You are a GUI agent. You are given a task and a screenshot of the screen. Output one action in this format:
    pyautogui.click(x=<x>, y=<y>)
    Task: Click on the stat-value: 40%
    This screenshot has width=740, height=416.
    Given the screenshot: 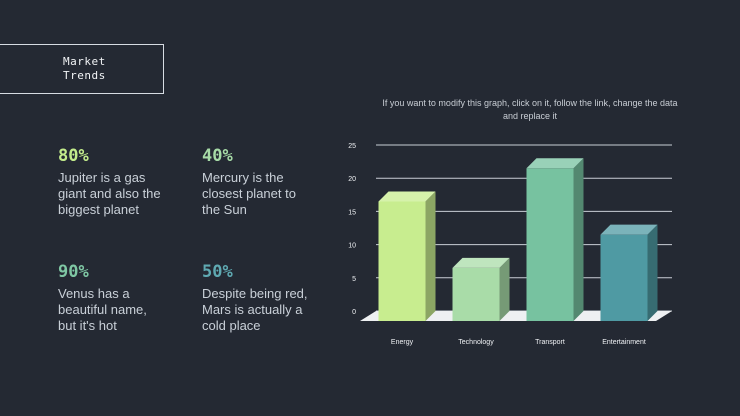 What is the action you would take?
    pyautogui.click(x=217, y=156)
    